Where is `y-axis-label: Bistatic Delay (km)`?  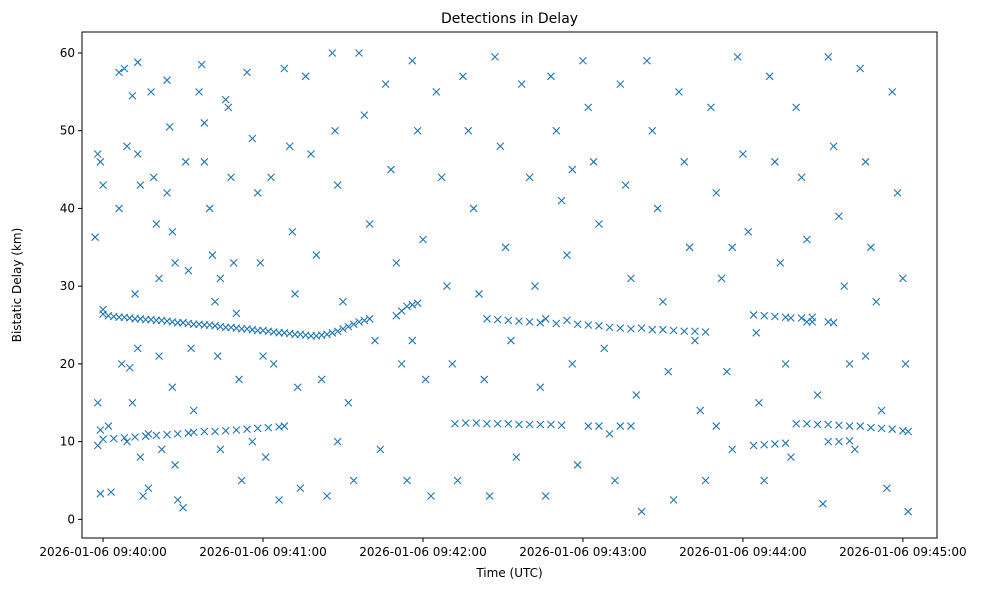 y-axis-label: Bistatic Delay (km) is located at coordinates (17, 285).